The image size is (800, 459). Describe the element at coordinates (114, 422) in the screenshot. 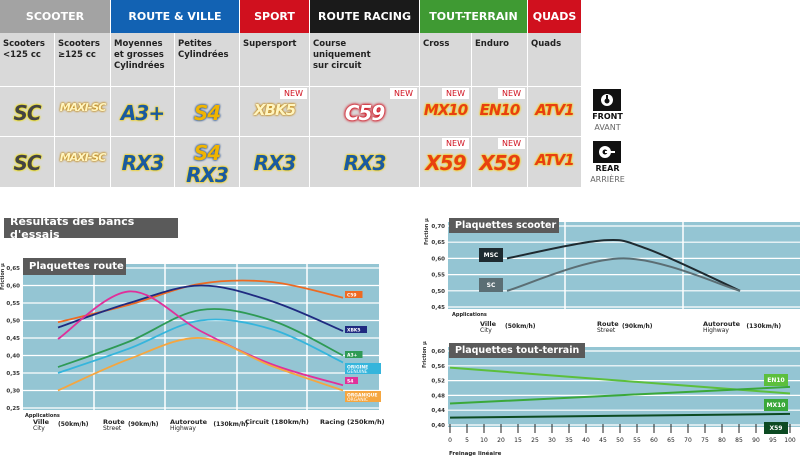

I see `x-category-label: Route` at that location.